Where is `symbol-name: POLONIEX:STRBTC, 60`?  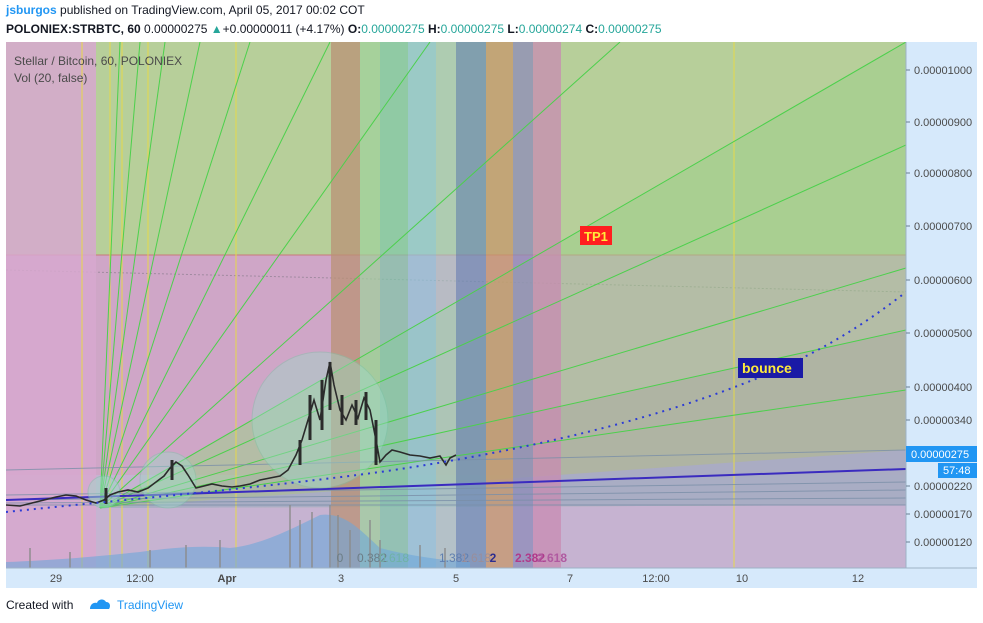 symbol-name: POLONIEX:STRBTC, 60 is located at coordinates (73, 29).